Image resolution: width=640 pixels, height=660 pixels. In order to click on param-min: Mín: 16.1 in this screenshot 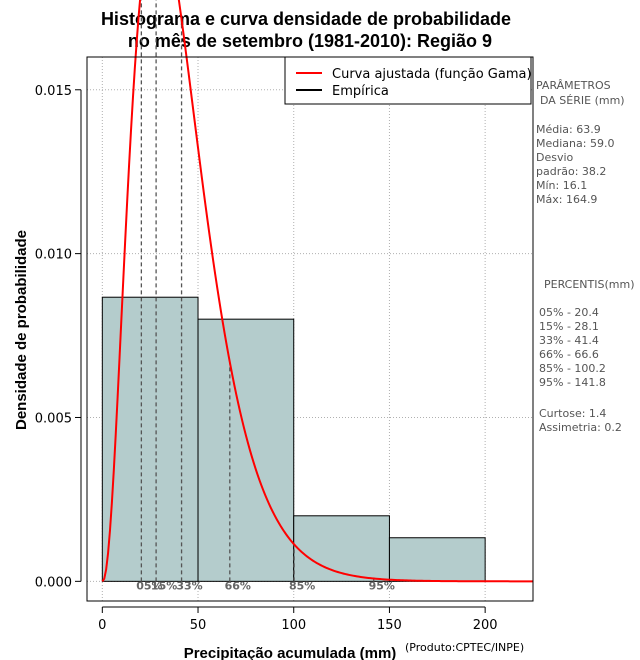, I will do `click(561, 185)`.